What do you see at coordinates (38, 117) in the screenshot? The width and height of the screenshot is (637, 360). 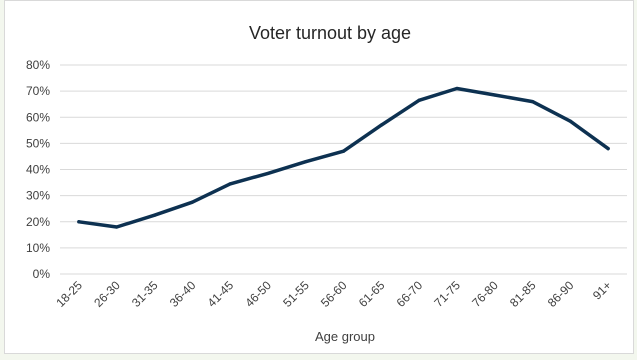 I see `y-tick-label: 60%` at bounding box center [38, 117].